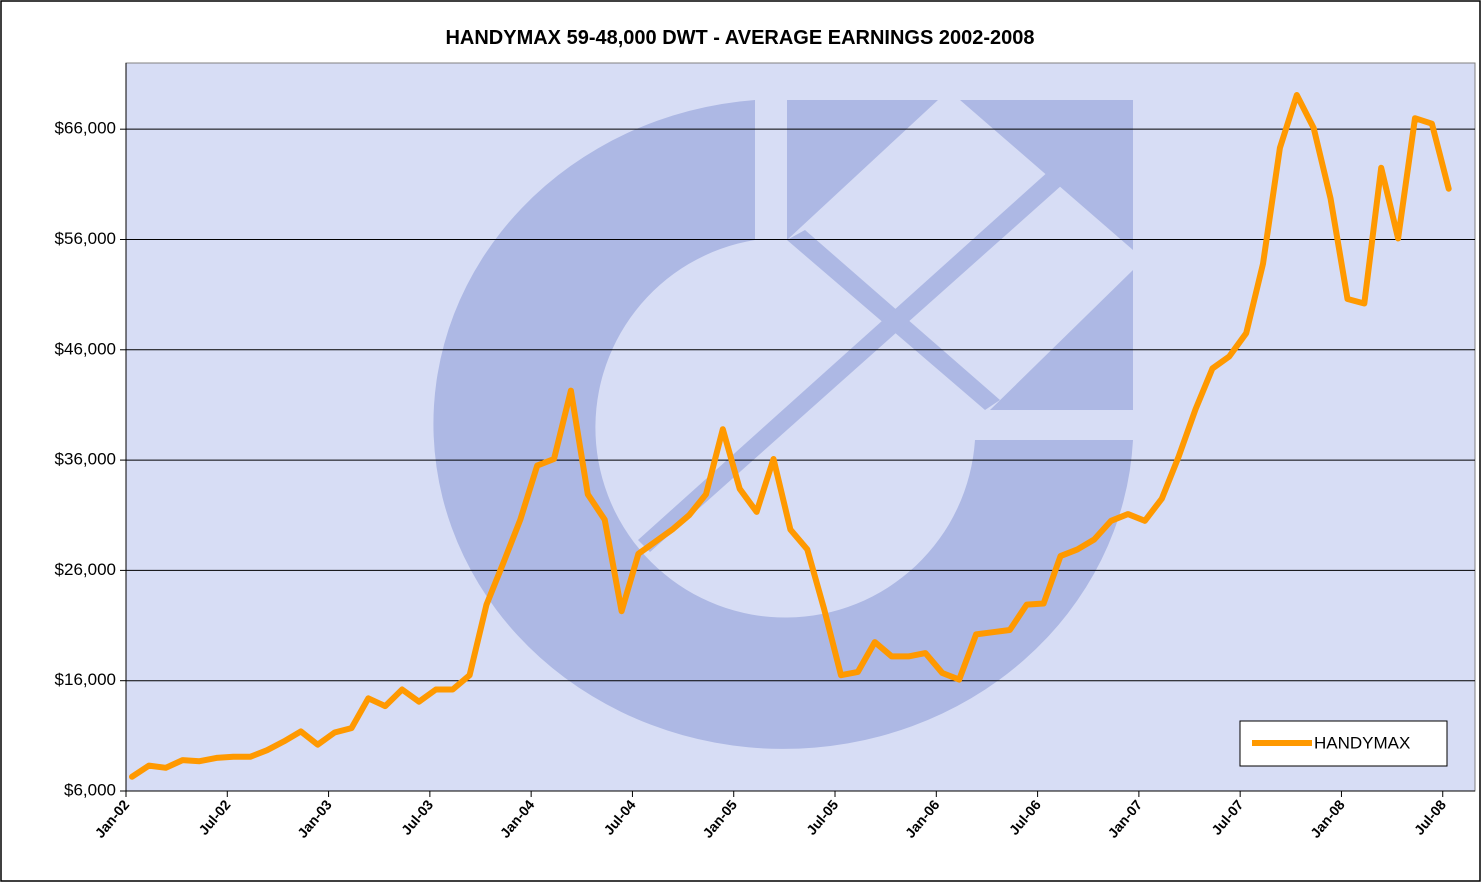 Image resolution: width=1483 pixels, height=884 pixels. I want to click on y-tick-label: $66,000, so click(85, 128).